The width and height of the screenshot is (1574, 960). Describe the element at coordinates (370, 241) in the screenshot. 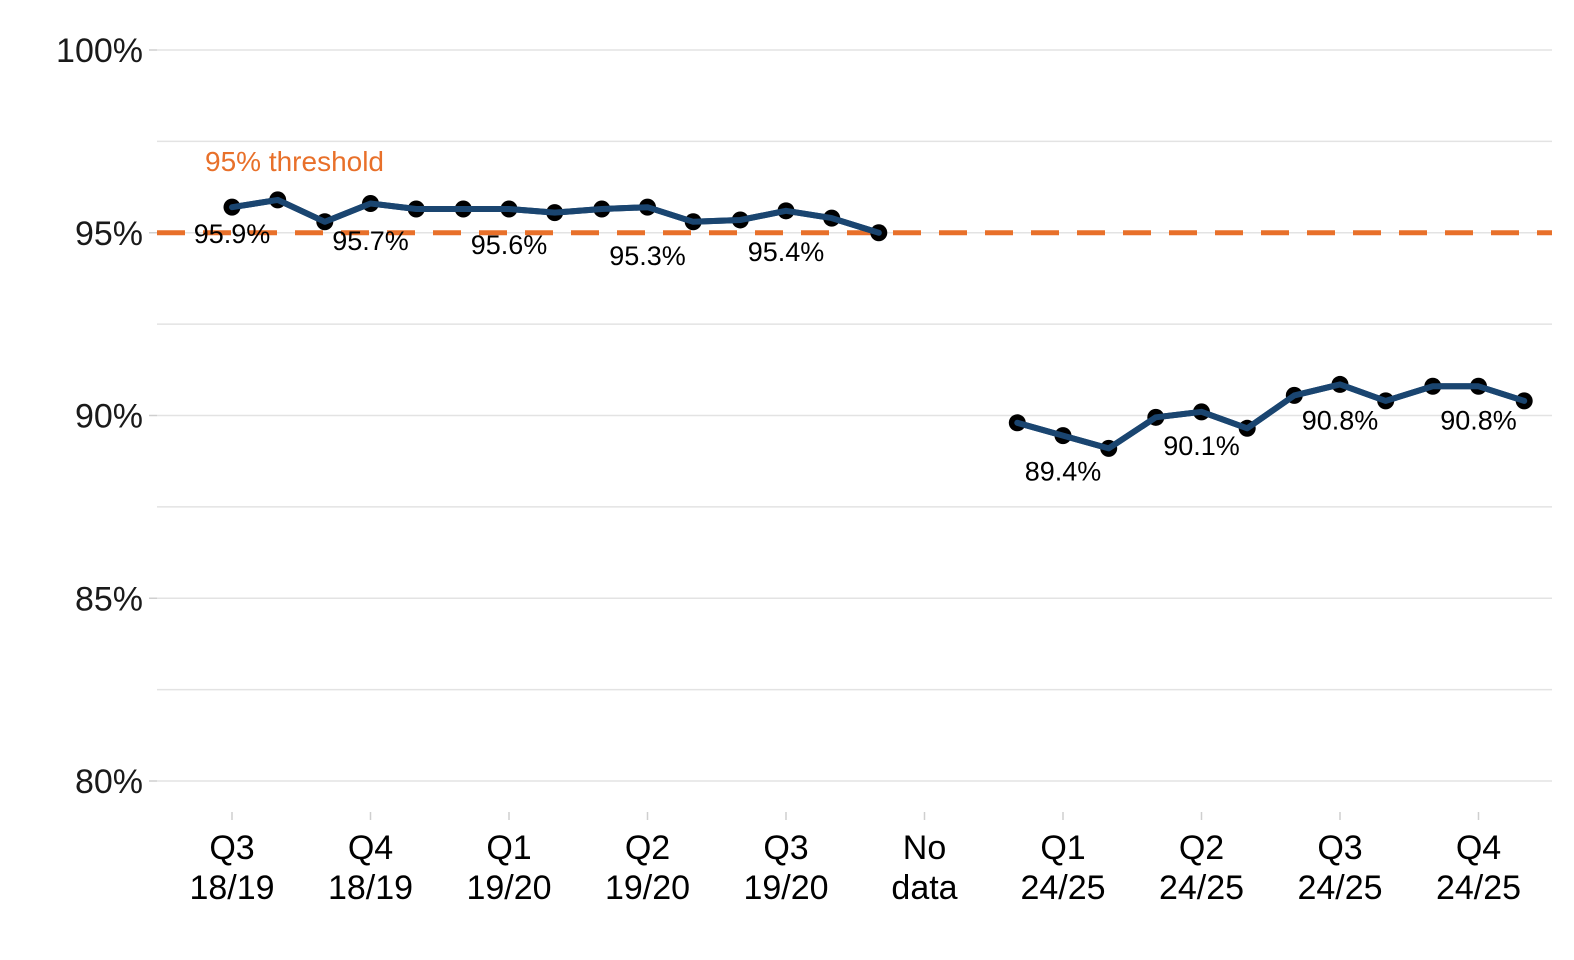

I see `data-label: 95.7%` at that location.